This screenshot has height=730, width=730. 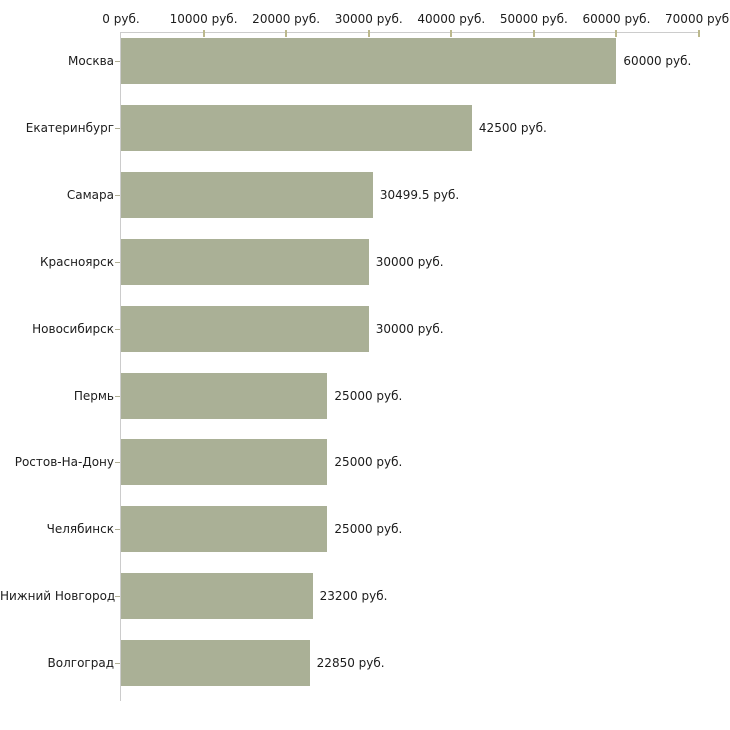 What do you see at coordinates (410, 32) in the screenshot?
I see `x-axis-line` at bounding box center [410, 32].